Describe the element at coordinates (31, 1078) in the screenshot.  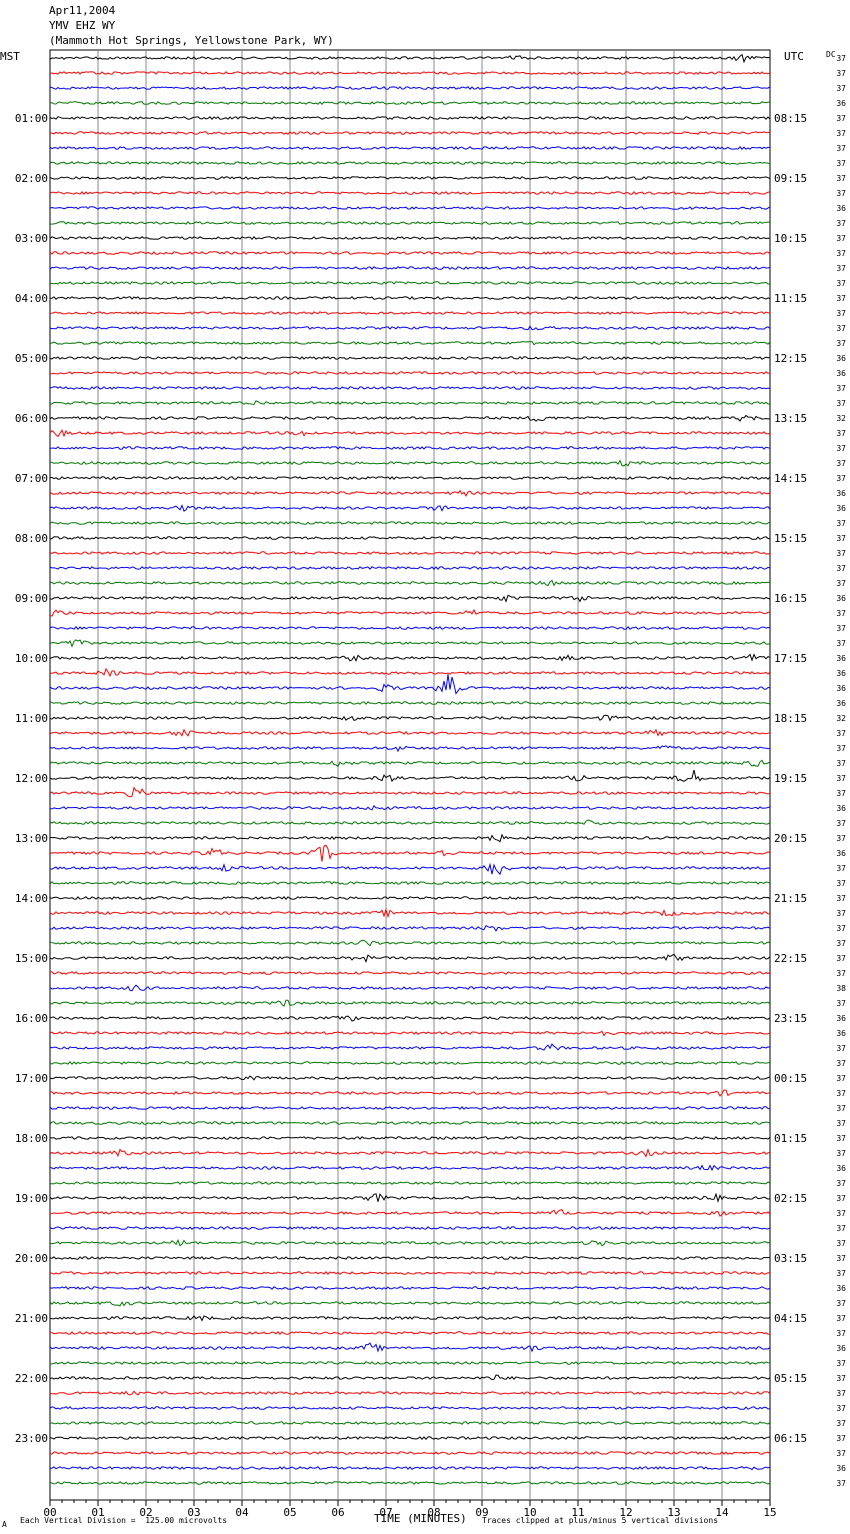
I see `mst-hour-label: 17:00` at that location.